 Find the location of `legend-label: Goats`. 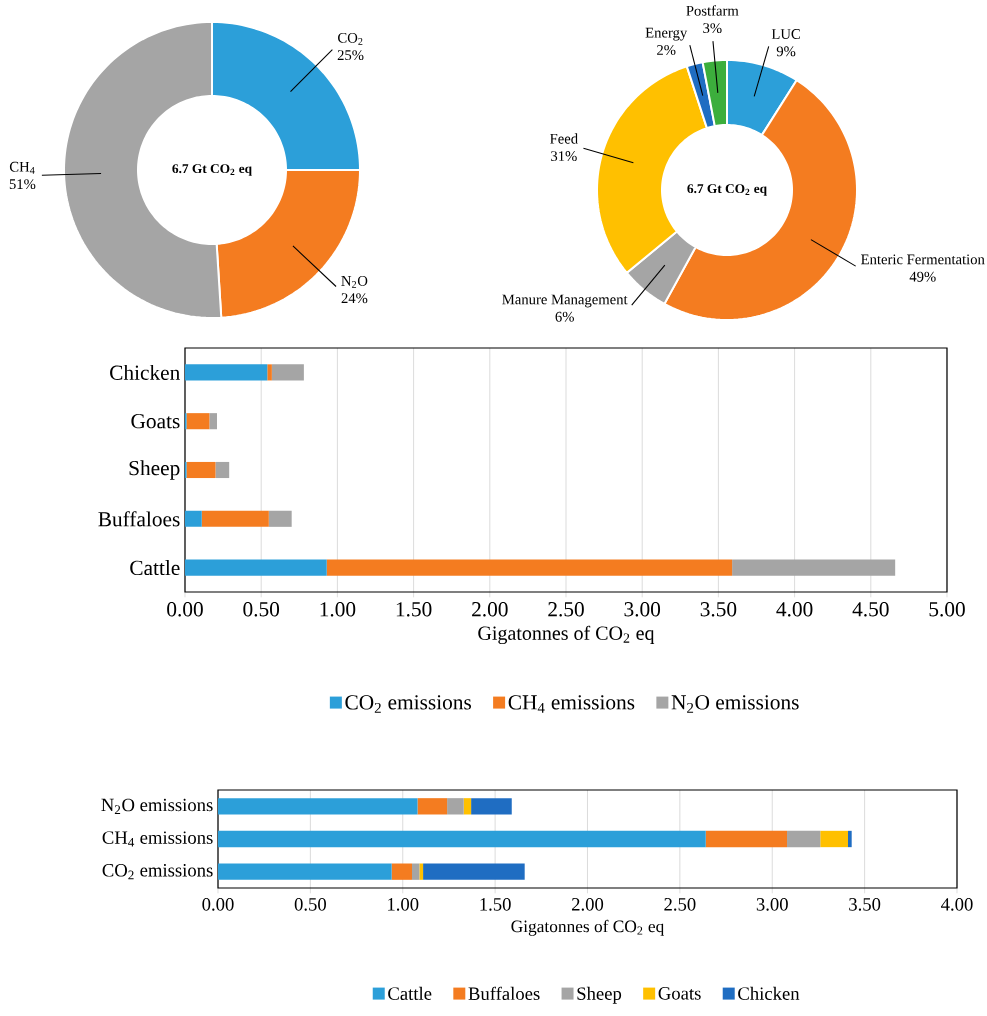

legend-label: Goats is located at coordinates (679, 993).